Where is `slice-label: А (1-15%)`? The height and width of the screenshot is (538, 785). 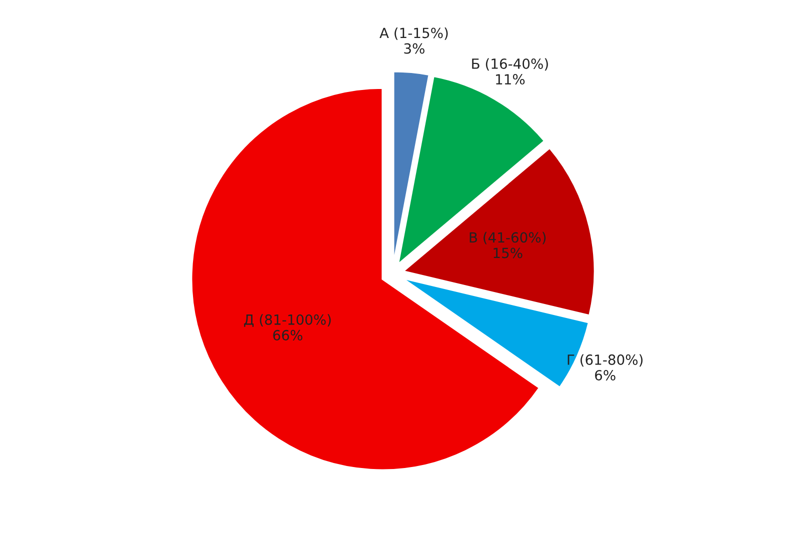 slice-label: А (1-15%) is located at coordinates (414, 33).